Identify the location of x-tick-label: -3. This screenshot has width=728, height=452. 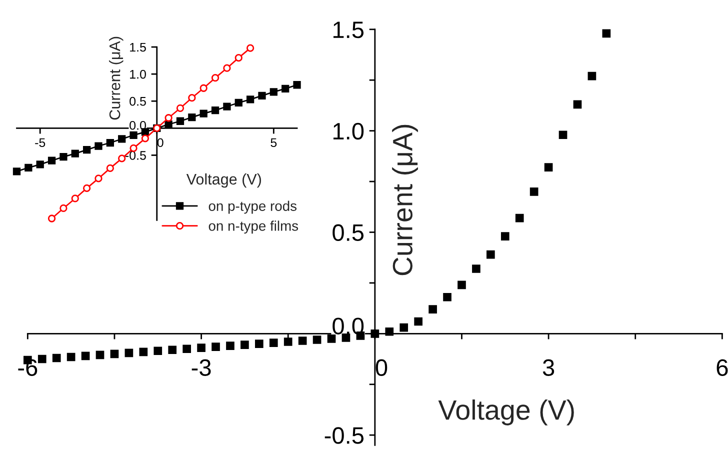
(201, 367).